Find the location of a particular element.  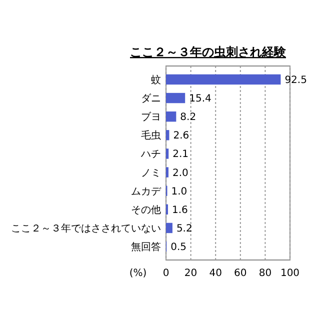

x-tick-label: 100 is located at coordinates (290, 273).